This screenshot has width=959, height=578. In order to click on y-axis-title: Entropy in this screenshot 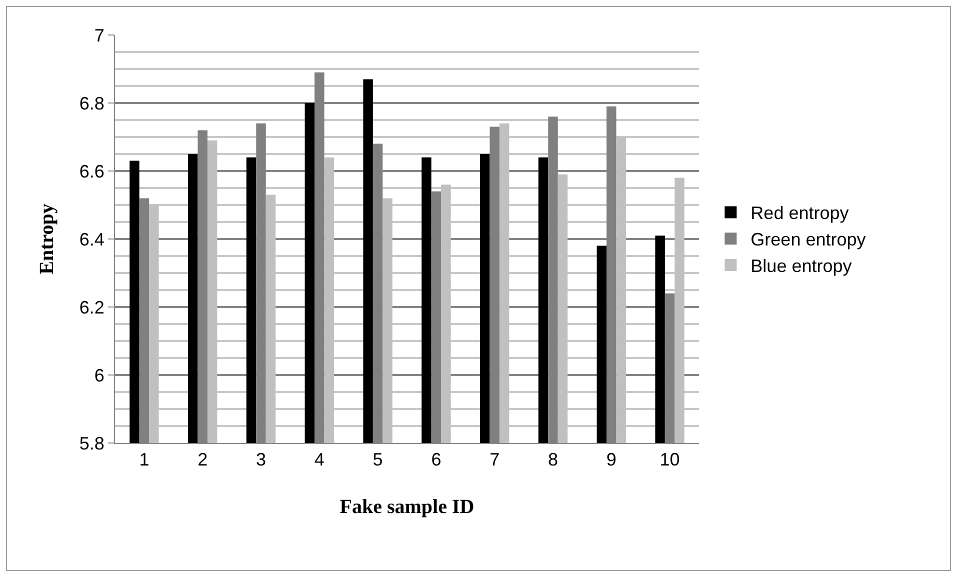, I will do `click(47, 239)`.